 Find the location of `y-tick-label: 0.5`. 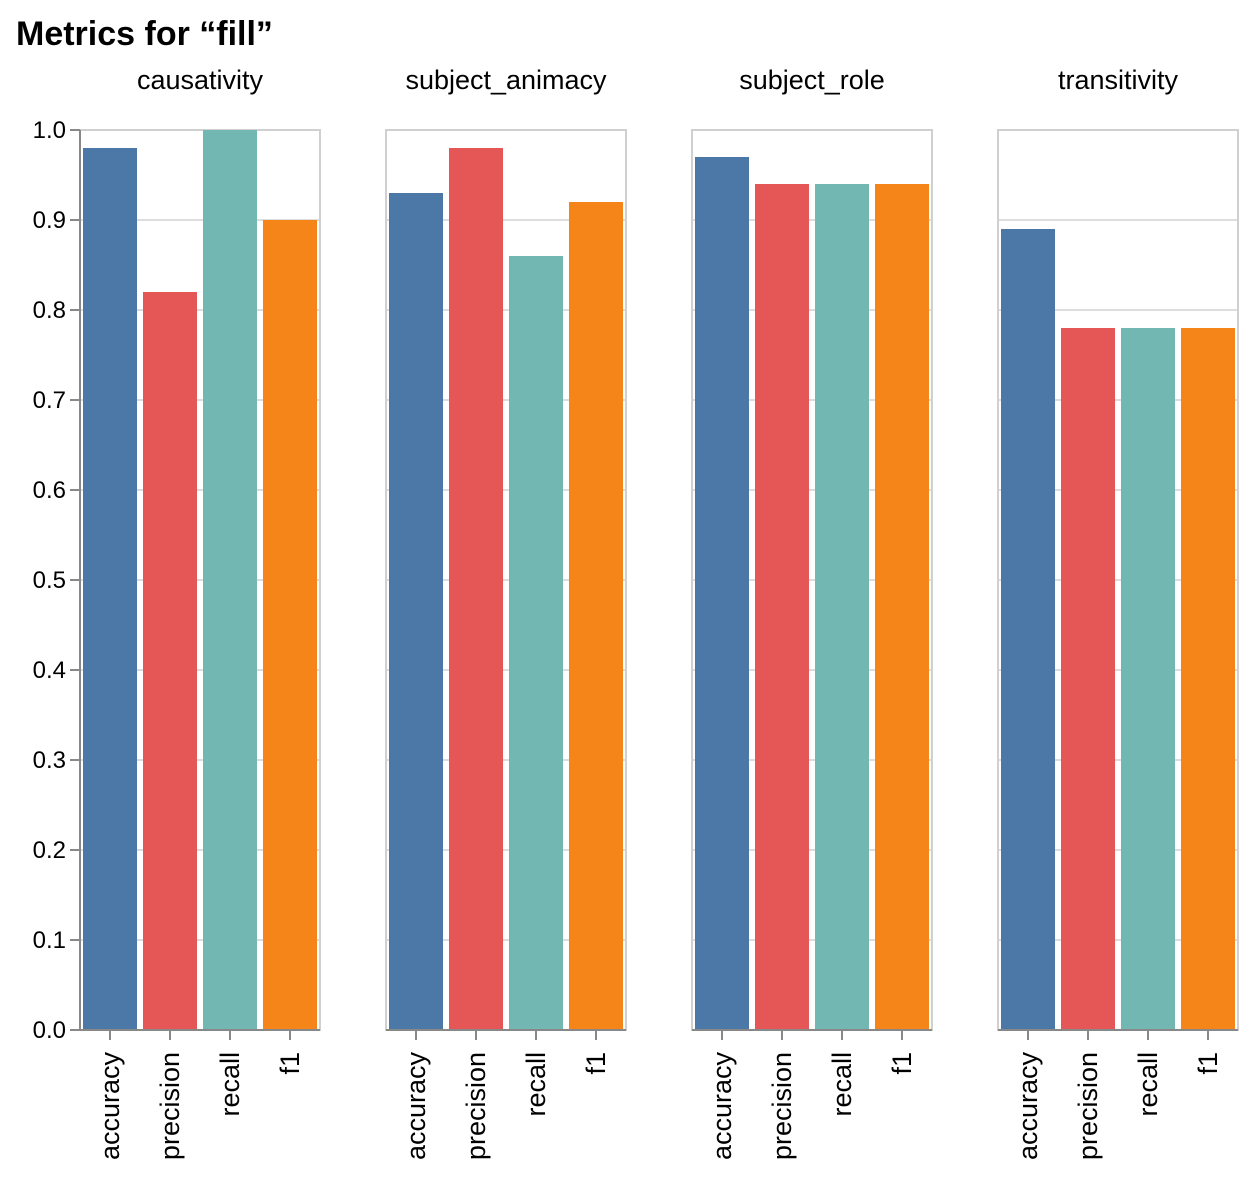

y-tick-label: 0.5 is located at coordinates (49, 580).